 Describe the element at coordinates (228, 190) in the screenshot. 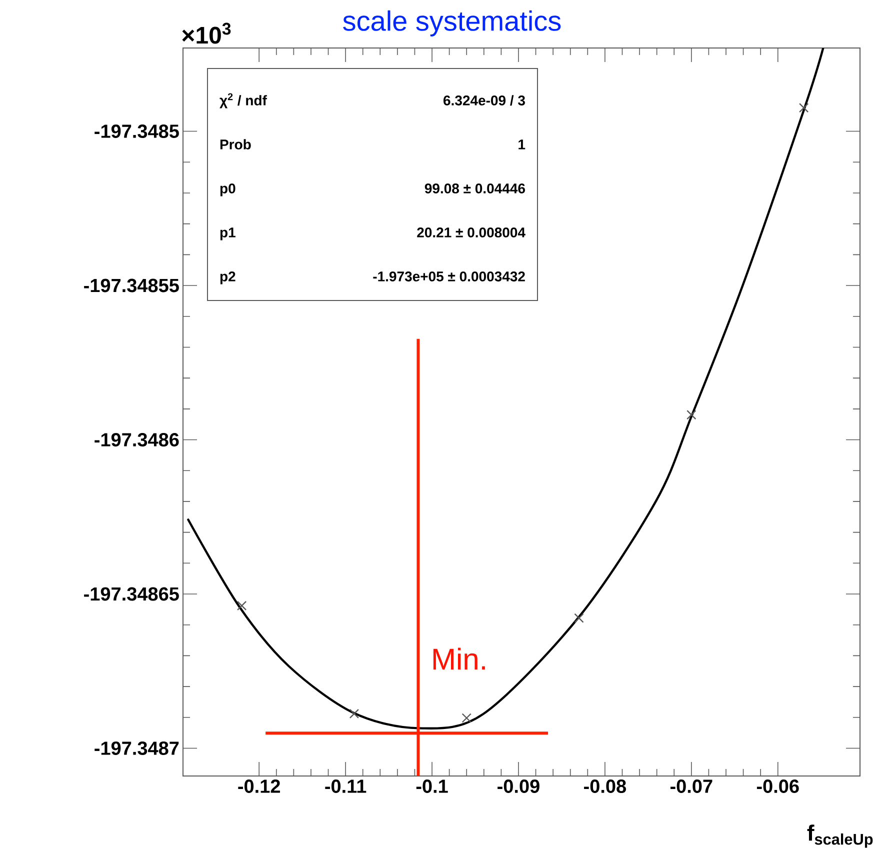

I see `annotation: p0` at that location.